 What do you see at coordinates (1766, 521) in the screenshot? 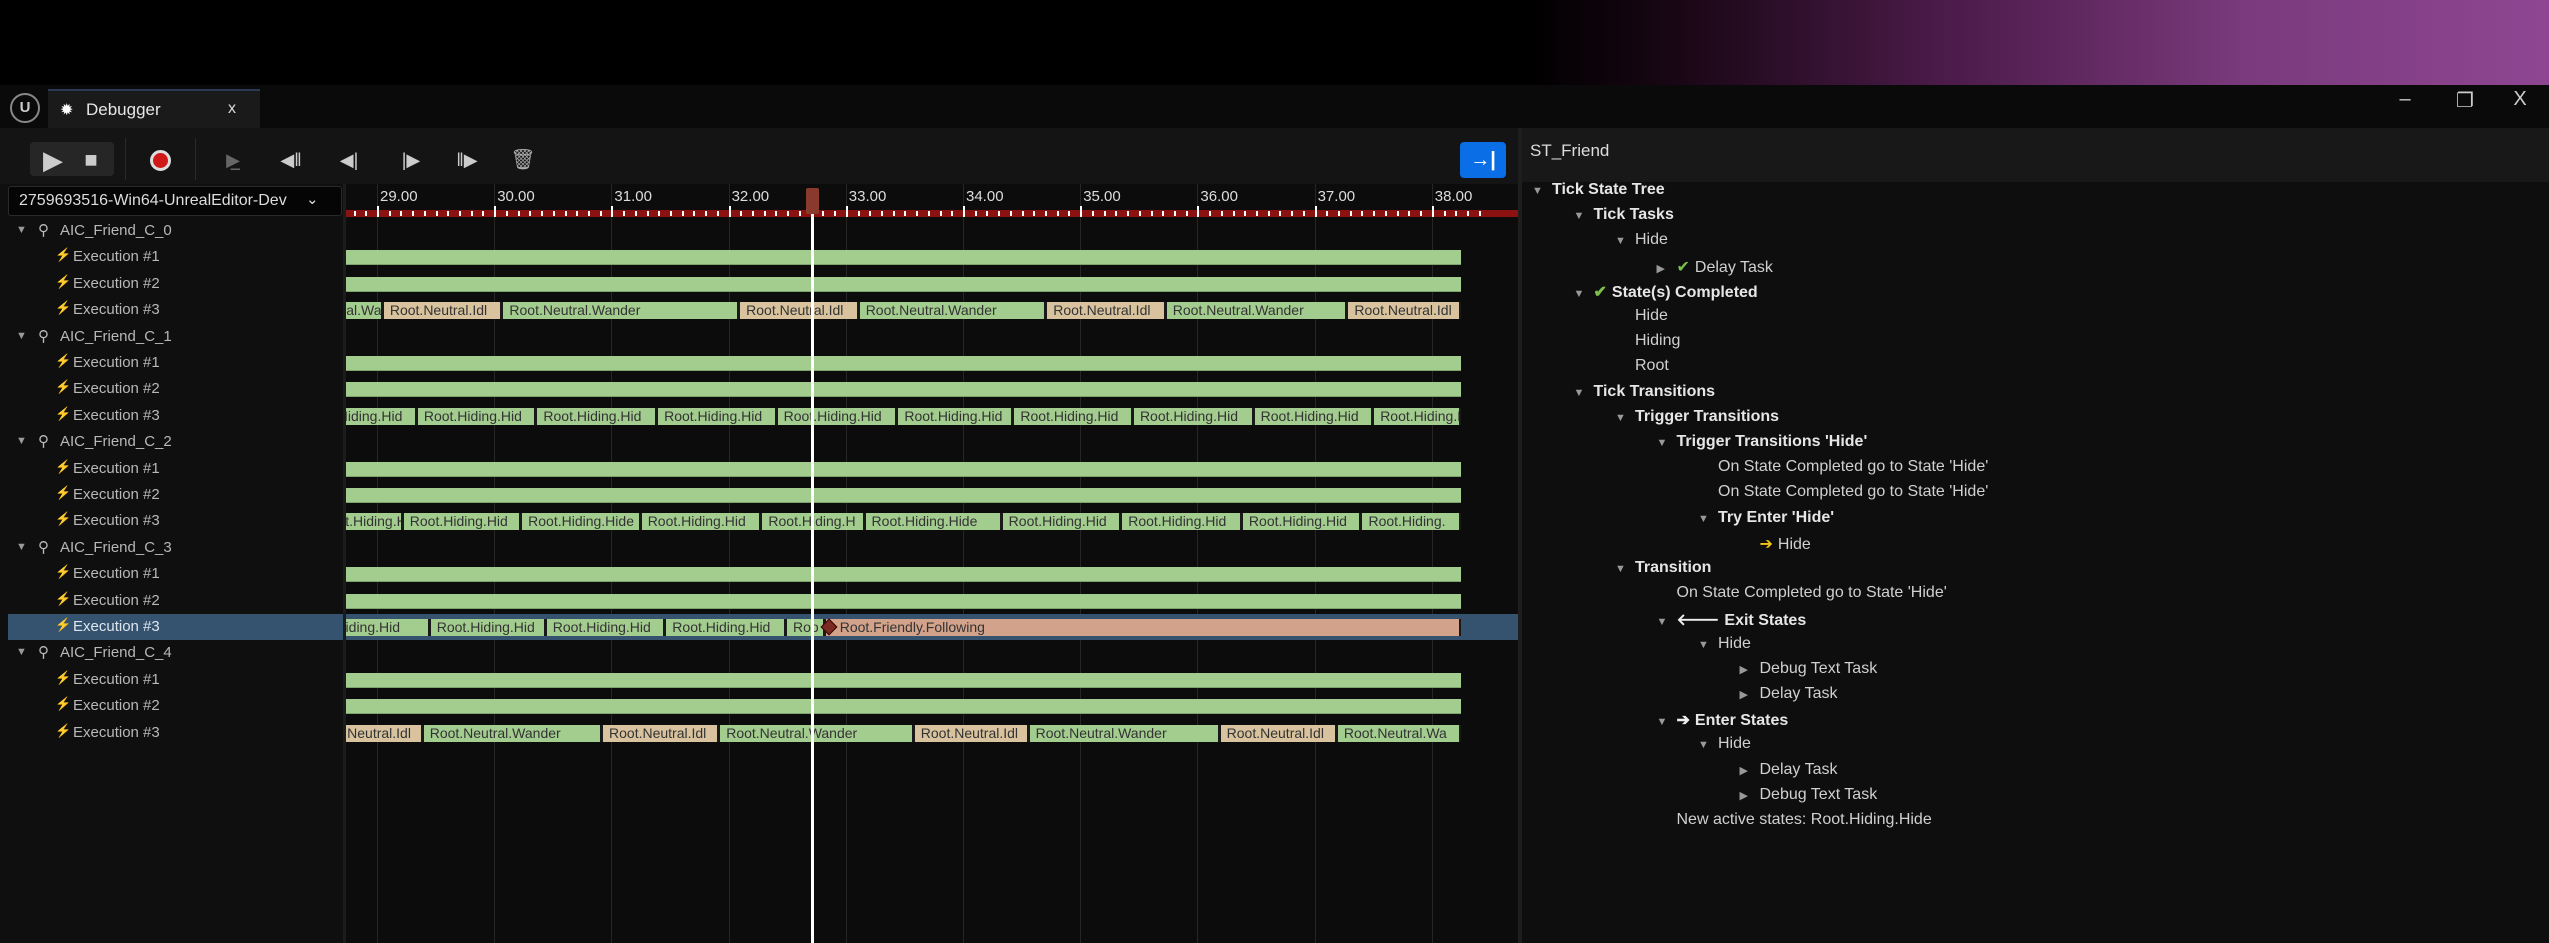
I see `details-tree-row: ▼ Try Enter 'Hide'` at bounding box center [1766, 521].